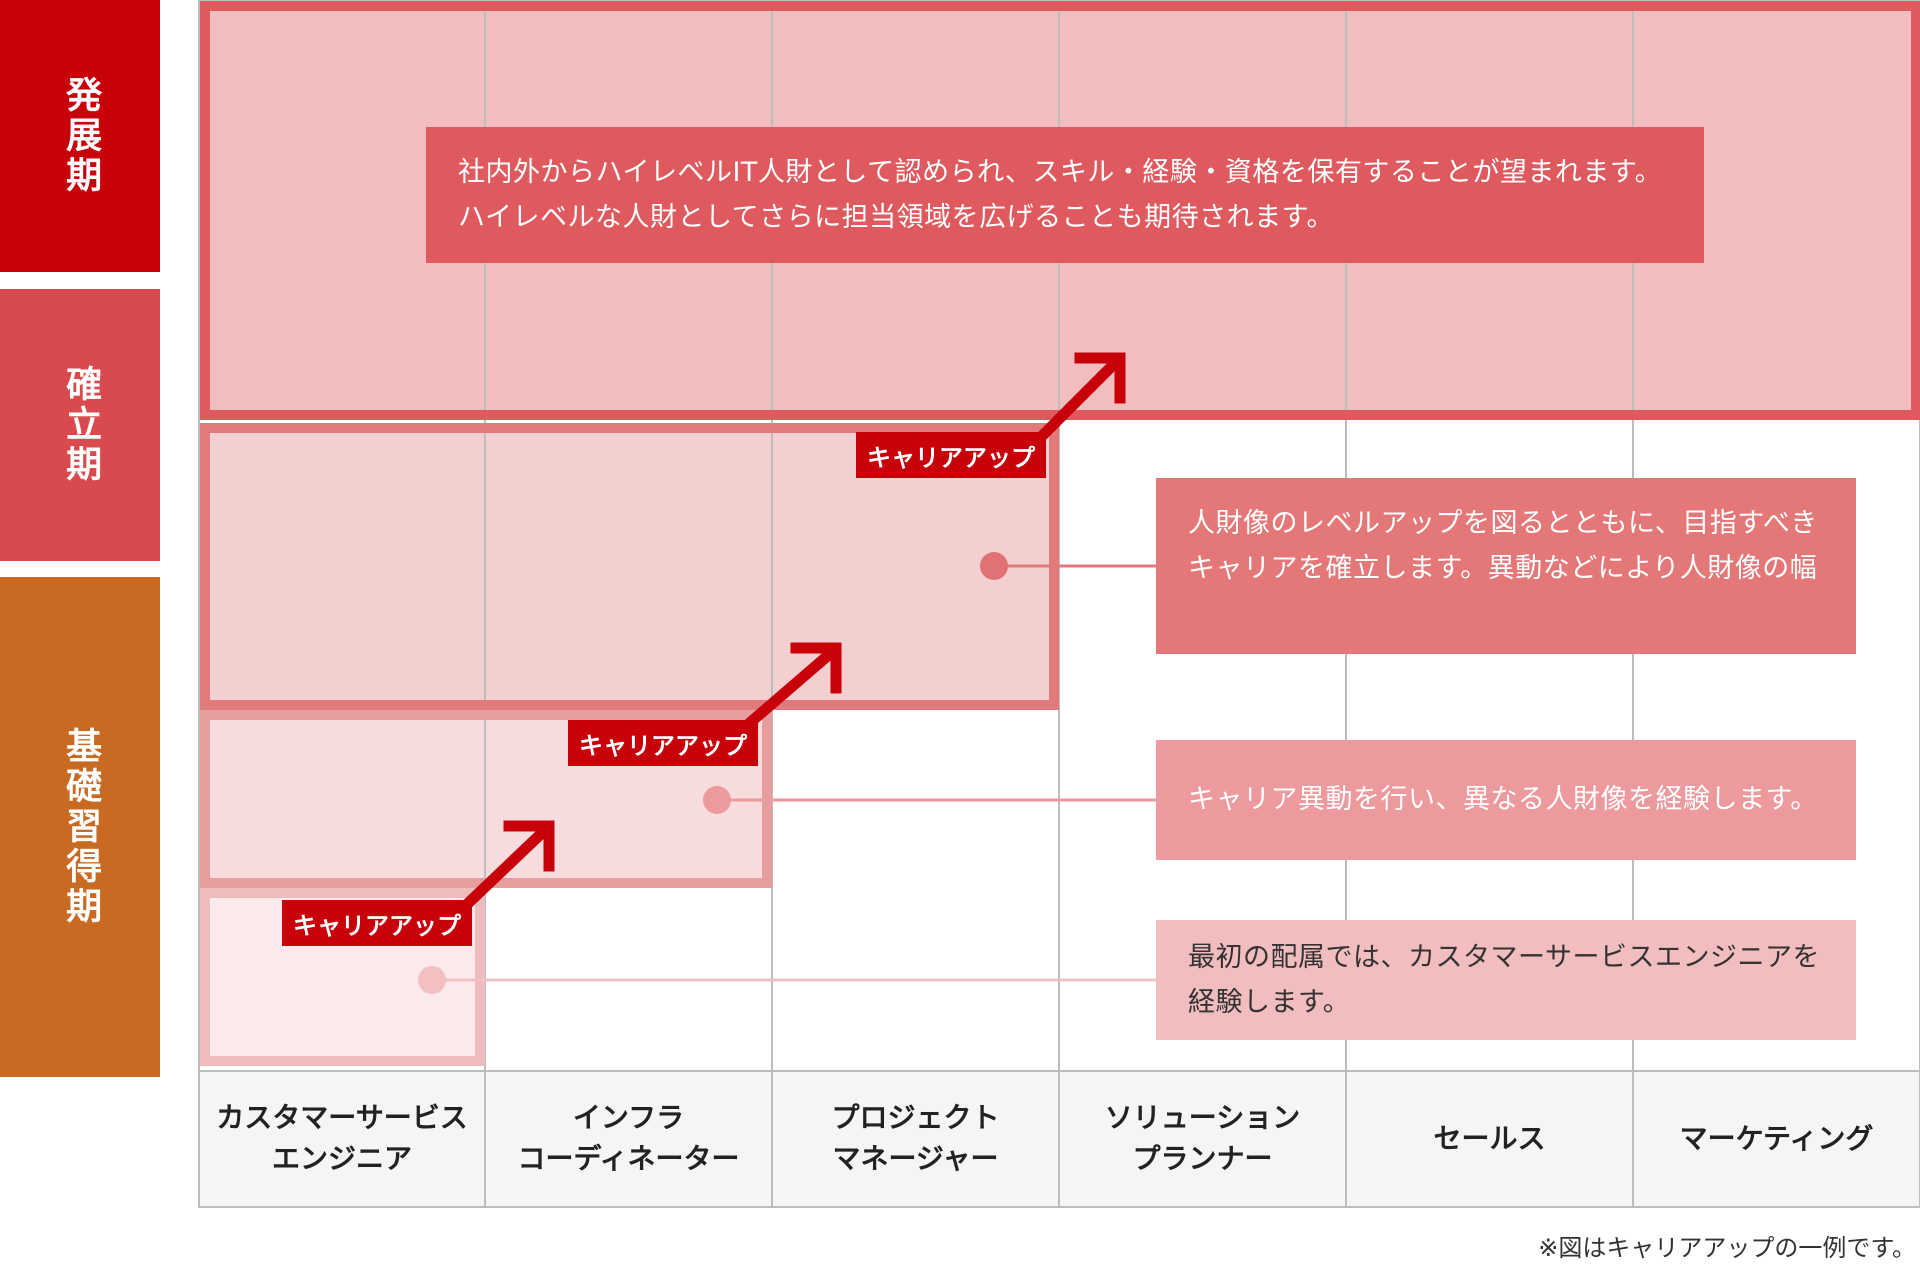 The height and width of the screenshot is (1283, 1920). I want to click on stage-label-development-text: 発展期, so click(81, 136).